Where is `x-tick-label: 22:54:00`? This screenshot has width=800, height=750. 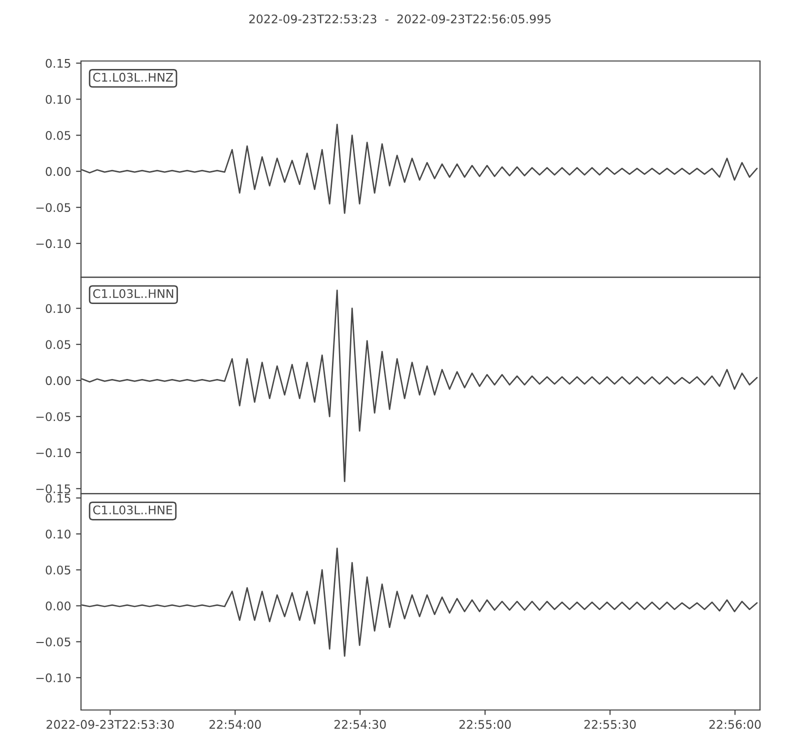 x-tick-label: 22:54:00 is located at coordinates (235, 724).